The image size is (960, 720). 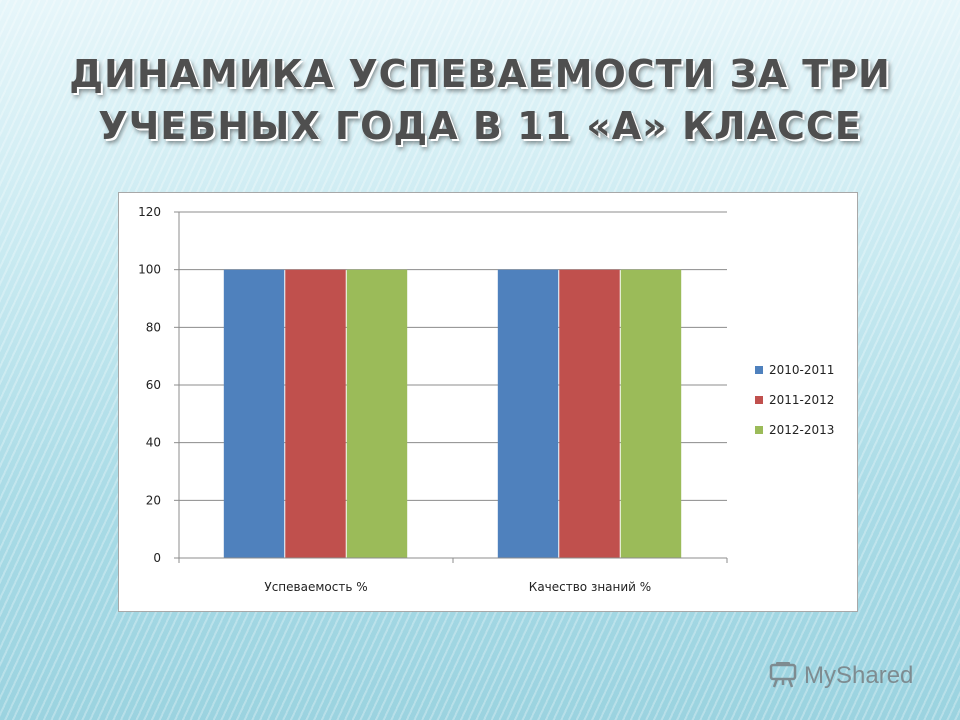 I want to click on legend-label: 2012-2013, so click(x=801, y=430).